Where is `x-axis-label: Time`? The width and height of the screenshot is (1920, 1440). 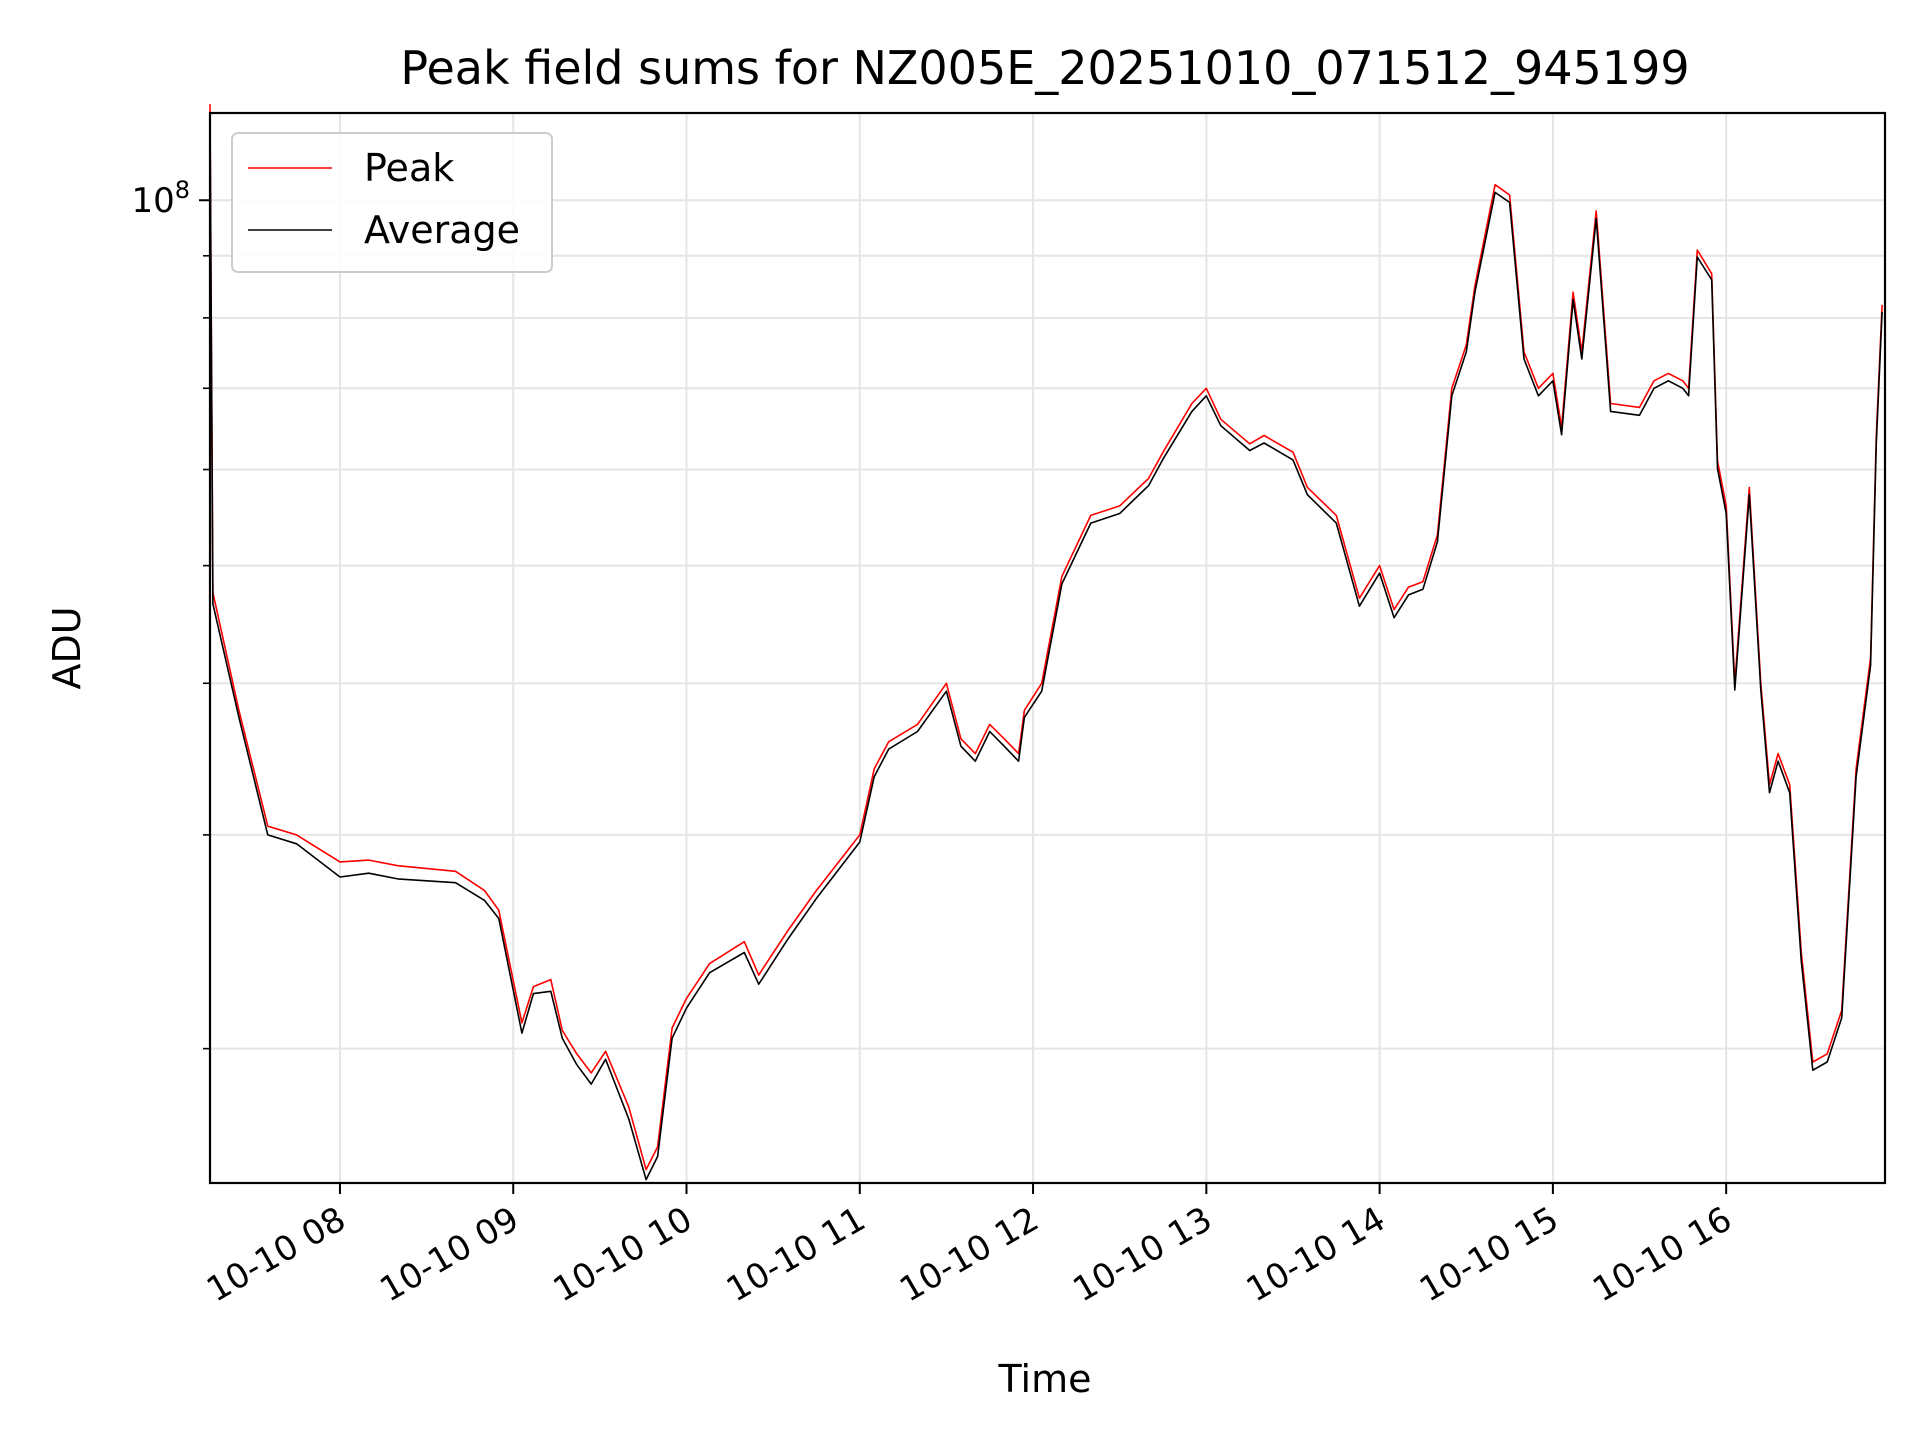 x-axis-label: Time is located at coordinates (1045, 1379).